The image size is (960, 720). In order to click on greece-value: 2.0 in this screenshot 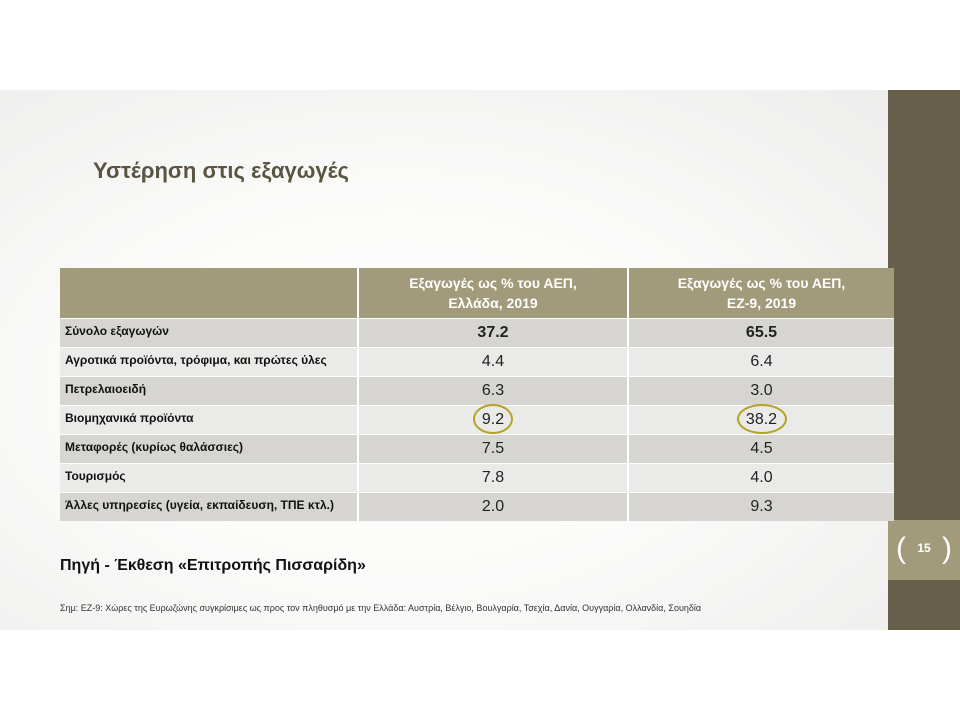, I will do `click(493, 506)`.